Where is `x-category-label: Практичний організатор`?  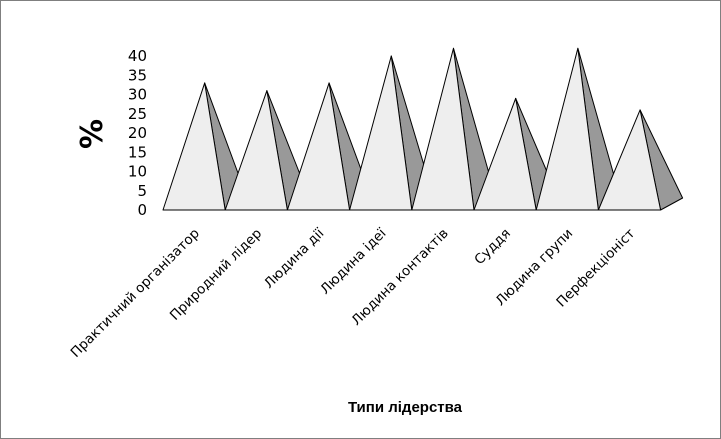
x-category-label: Практичний організатор is located at coordinates (135, 293).